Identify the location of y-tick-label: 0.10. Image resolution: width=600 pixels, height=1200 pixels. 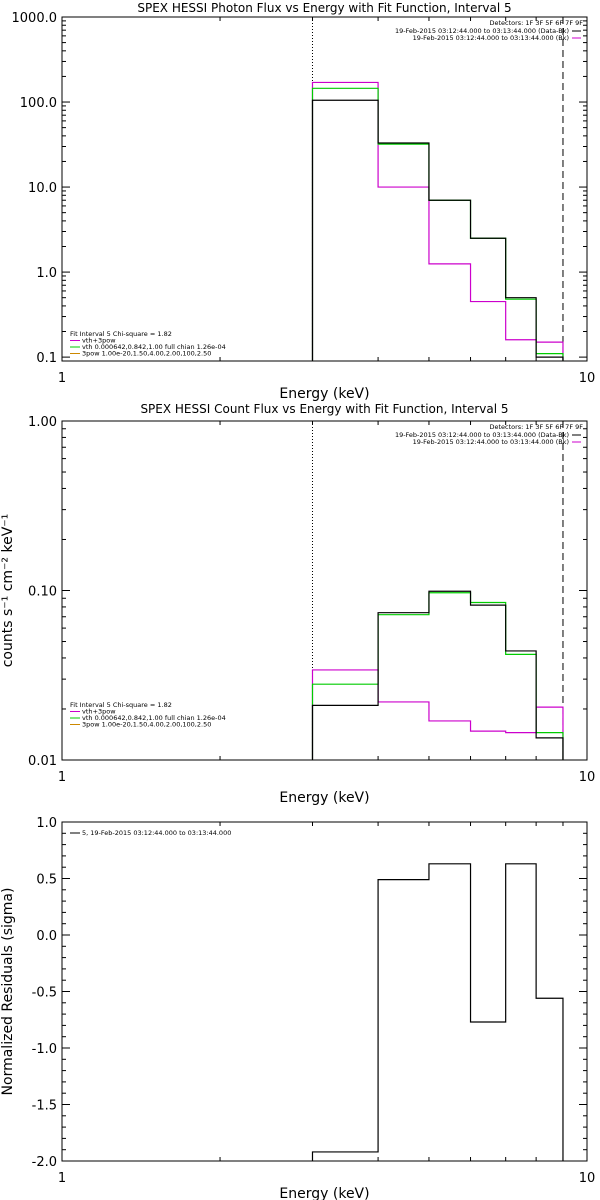
(42, 592).